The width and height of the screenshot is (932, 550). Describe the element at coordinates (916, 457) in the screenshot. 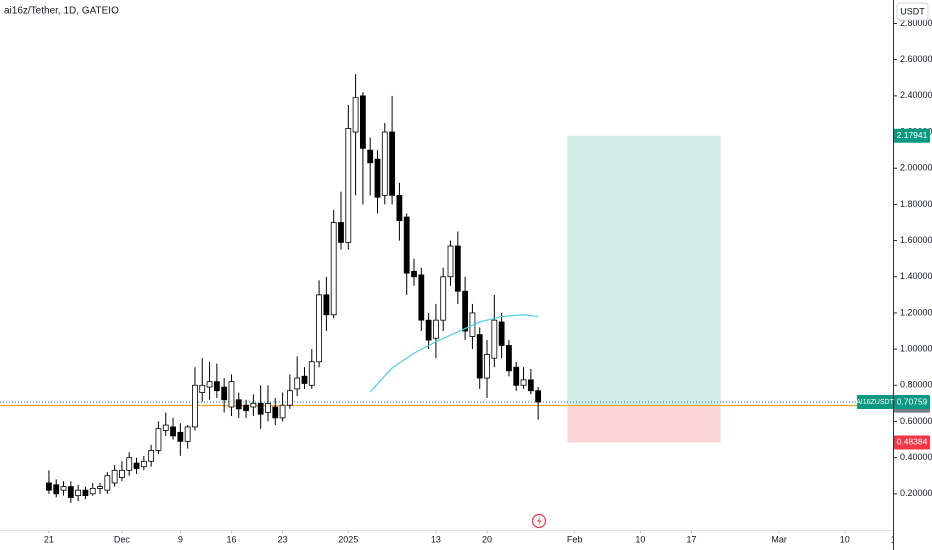

I see `y-tick-label: 0.40000` at that location.